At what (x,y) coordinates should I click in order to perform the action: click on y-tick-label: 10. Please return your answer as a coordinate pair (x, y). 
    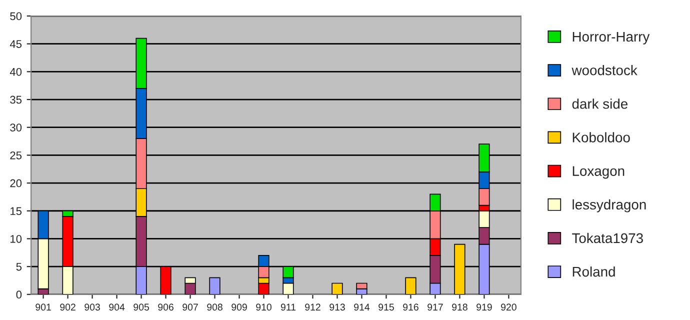
    Looking at the image, I should click on (16, 238).